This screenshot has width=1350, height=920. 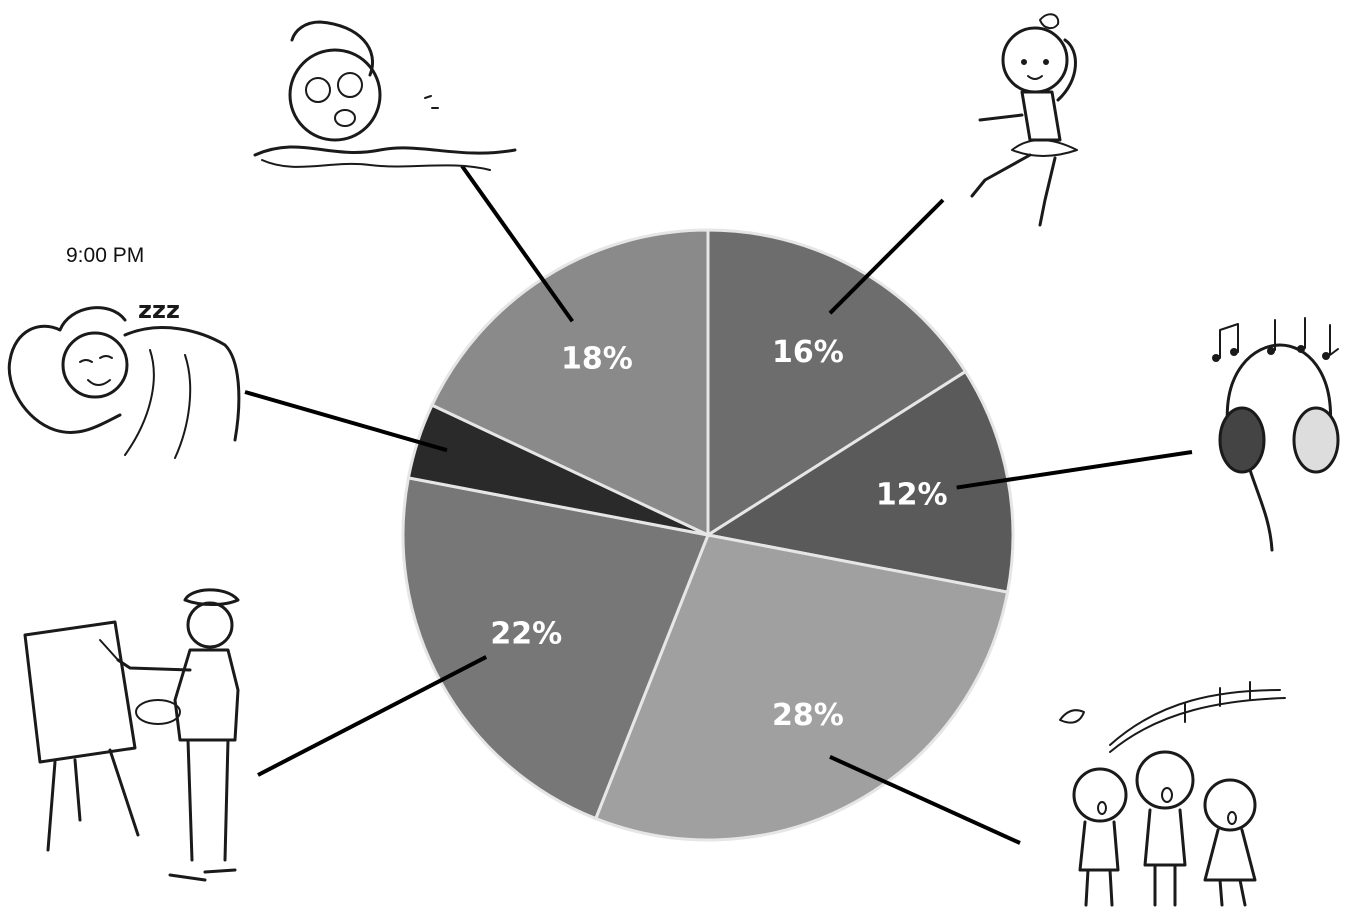 I want to click on time-label: 9:00 PM, so click(x=105, y=255).